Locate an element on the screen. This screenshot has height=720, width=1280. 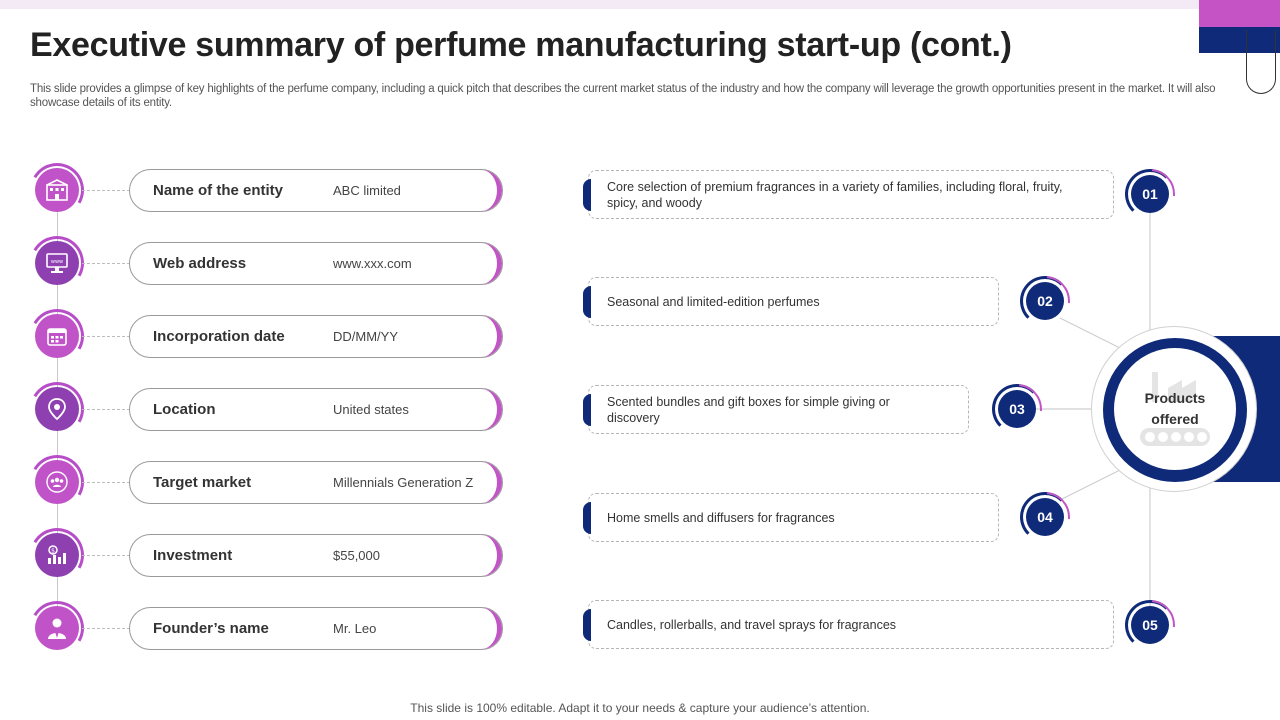
entity-detail-value: www.xxx.com is located at coordinates (372, 263).